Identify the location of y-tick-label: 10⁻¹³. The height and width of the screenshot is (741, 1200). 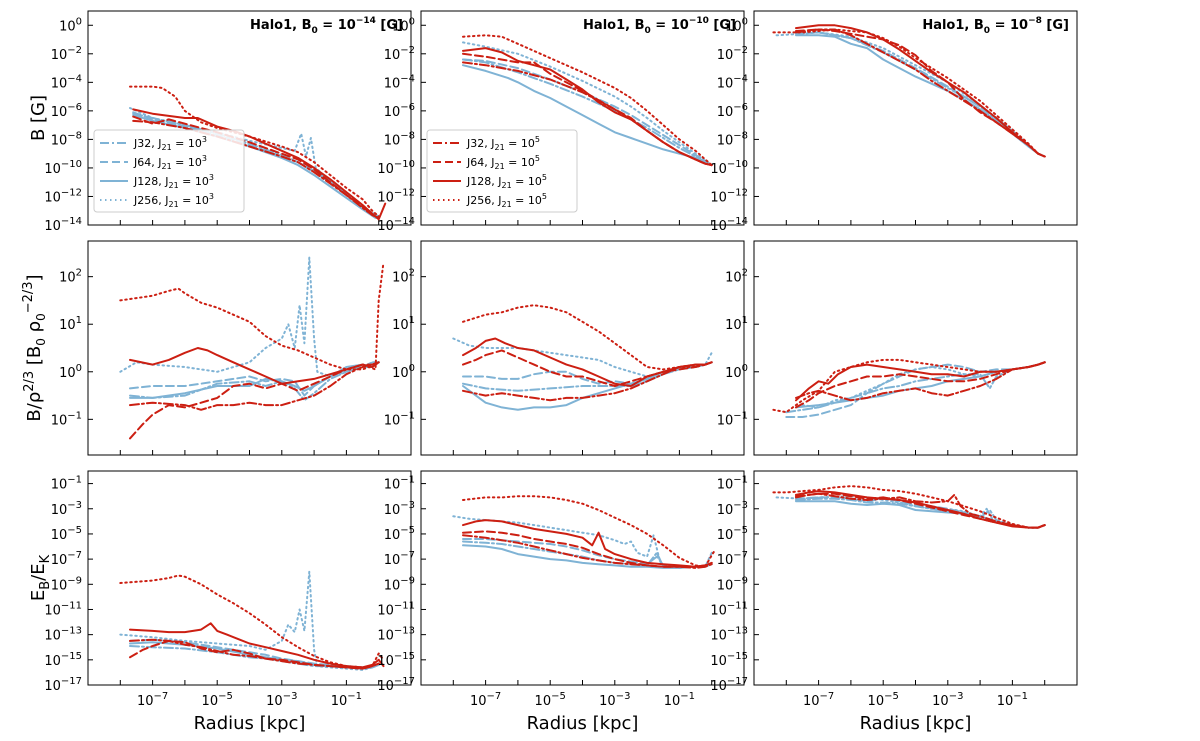
(396, 635).